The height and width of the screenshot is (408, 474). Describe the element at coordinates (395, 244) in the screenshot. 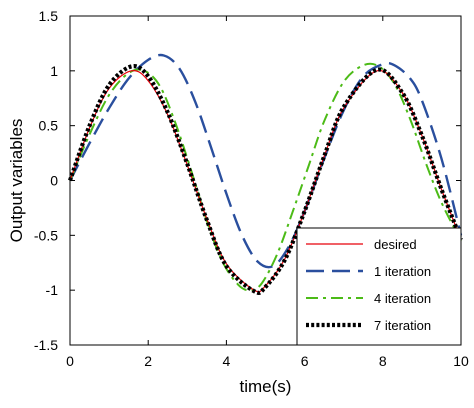

I see `legend-label: desired` at that location.